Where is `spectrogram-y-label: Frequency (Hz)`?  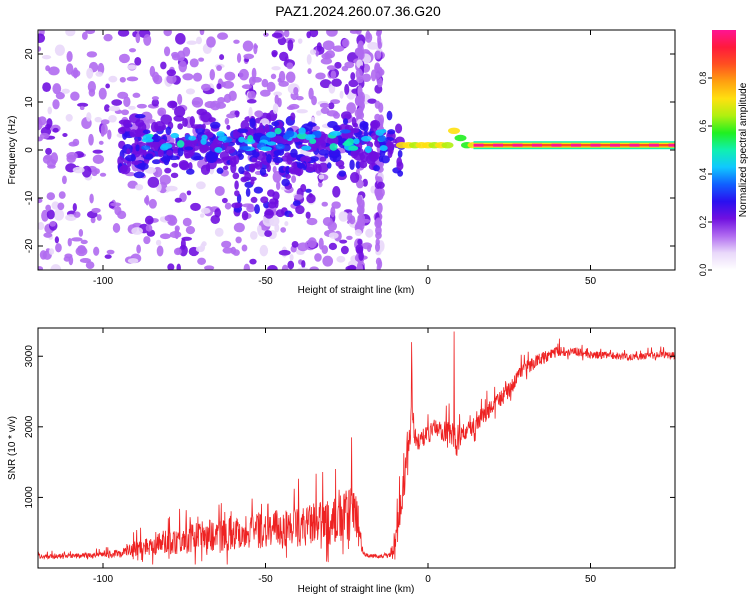 spectrogram-y-label: Frequency (Hz) is located at coordinates (12, 150).